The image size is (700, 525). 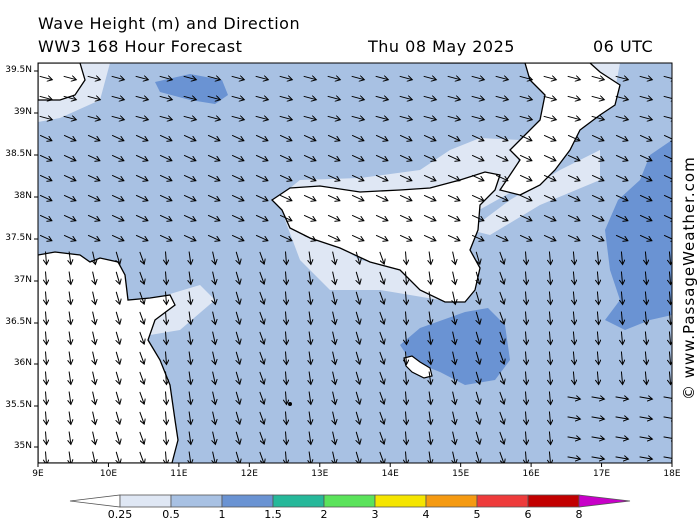 What do you see at coordinates (108, 474) in the screenshot?
I see `lon-label: 10E` at bounding box center [108, 474].